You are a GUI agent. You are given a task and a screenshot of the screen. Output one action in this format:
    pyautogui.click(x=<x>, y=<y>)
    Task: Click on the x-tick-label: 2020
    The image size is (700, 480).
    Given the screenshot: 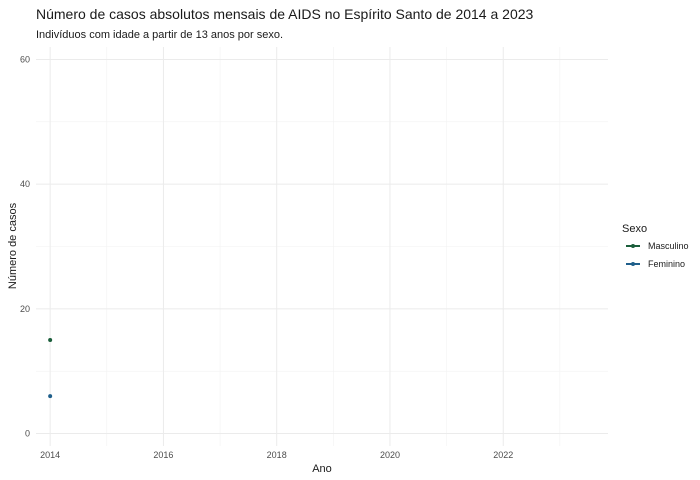 What is the action you would take?
    pyautogui.click(x=390, y=455)
    